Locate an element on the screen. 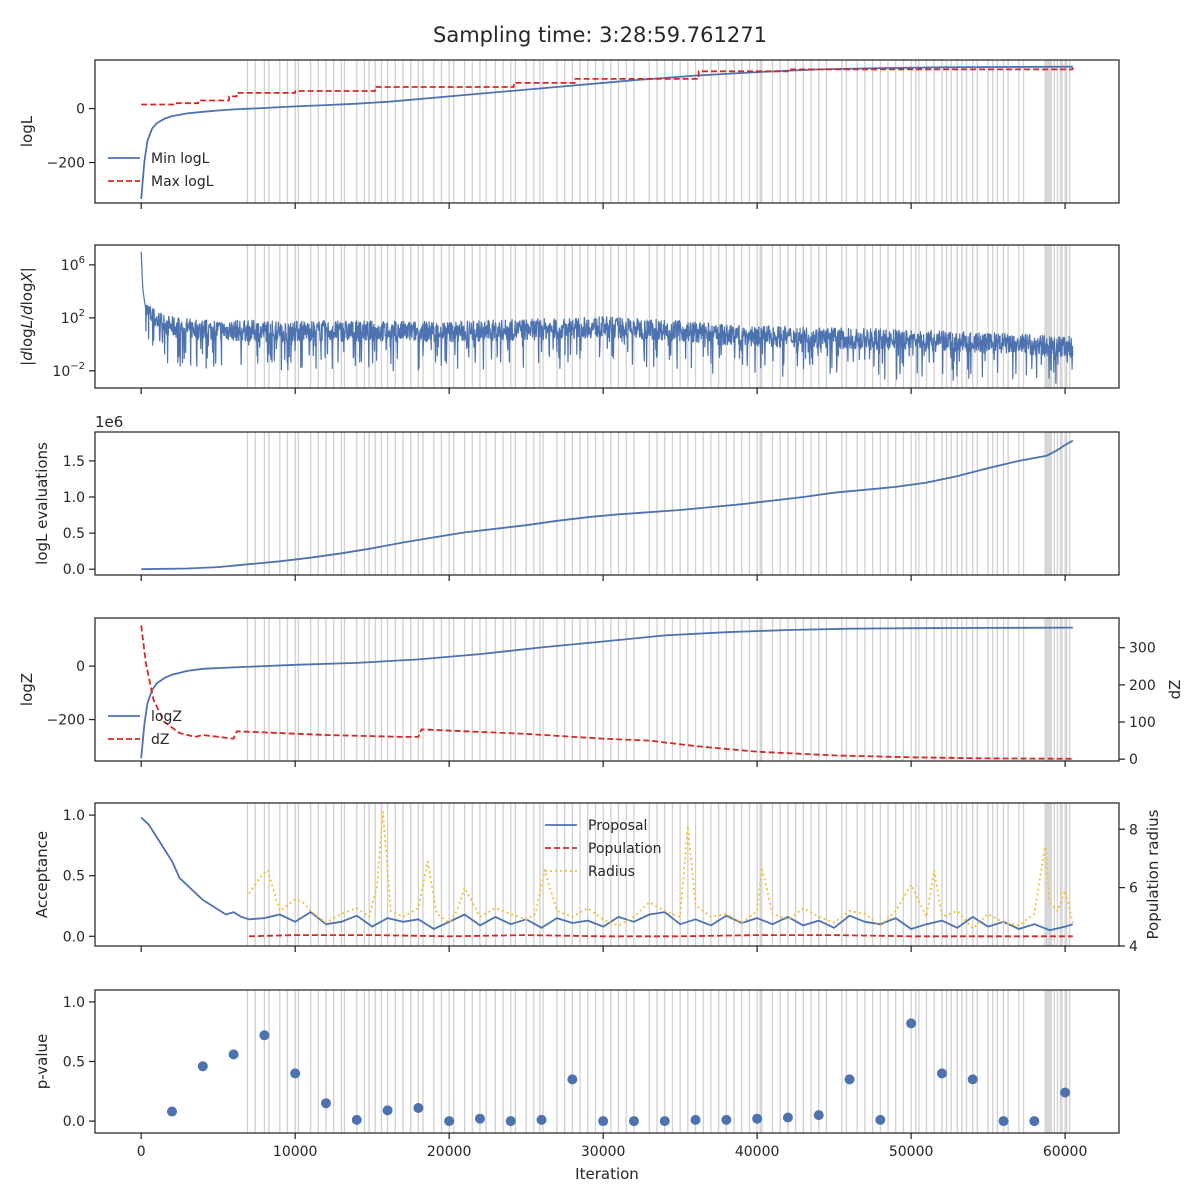 The width and height of the screenshot is (1200, 1200). x-tick-label: 30000 is located at coordinates (603, 1152).